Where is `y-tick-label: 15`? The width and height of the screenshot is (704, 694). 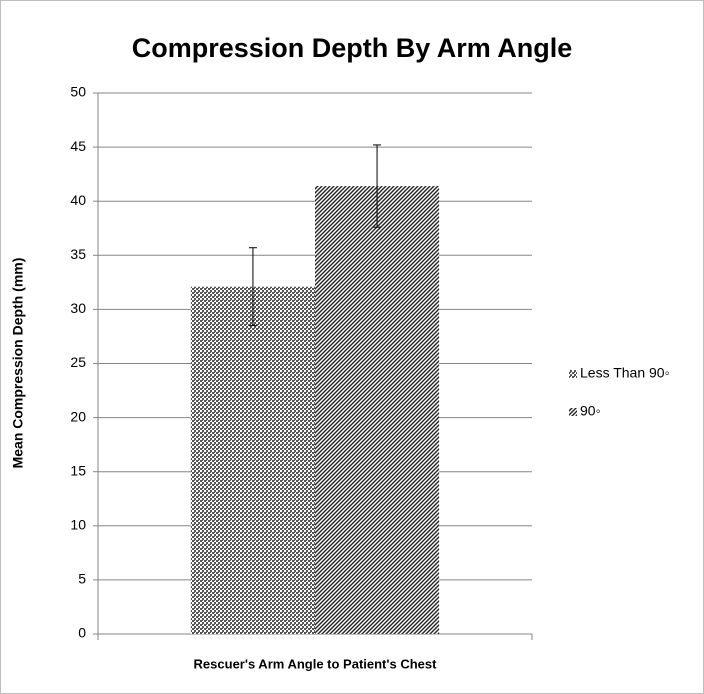
y-tick-label: 15 is located at coordinates (78, 470).